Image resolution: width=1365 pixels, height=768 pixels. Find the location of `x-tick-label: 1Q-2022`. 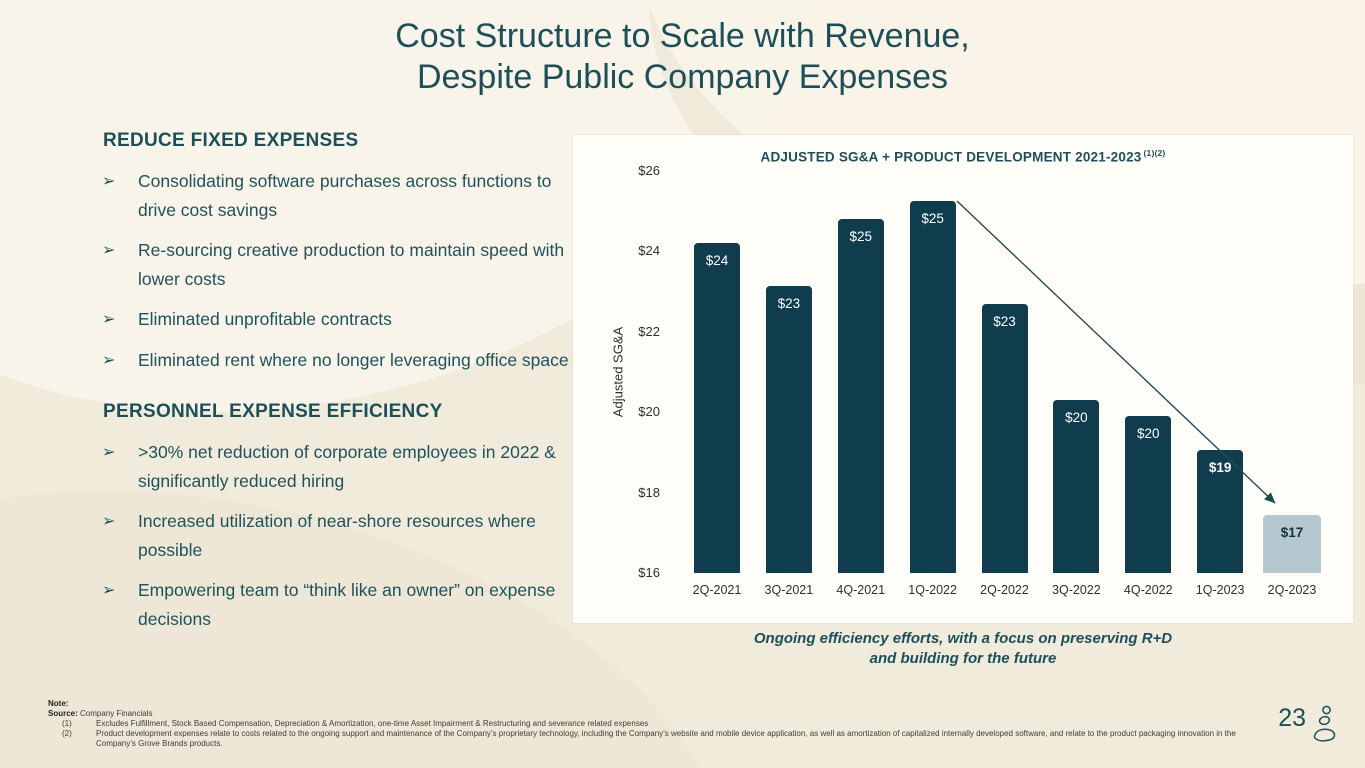

x-tick-label: 1Q-2022 is located at coordinates (932, 590).